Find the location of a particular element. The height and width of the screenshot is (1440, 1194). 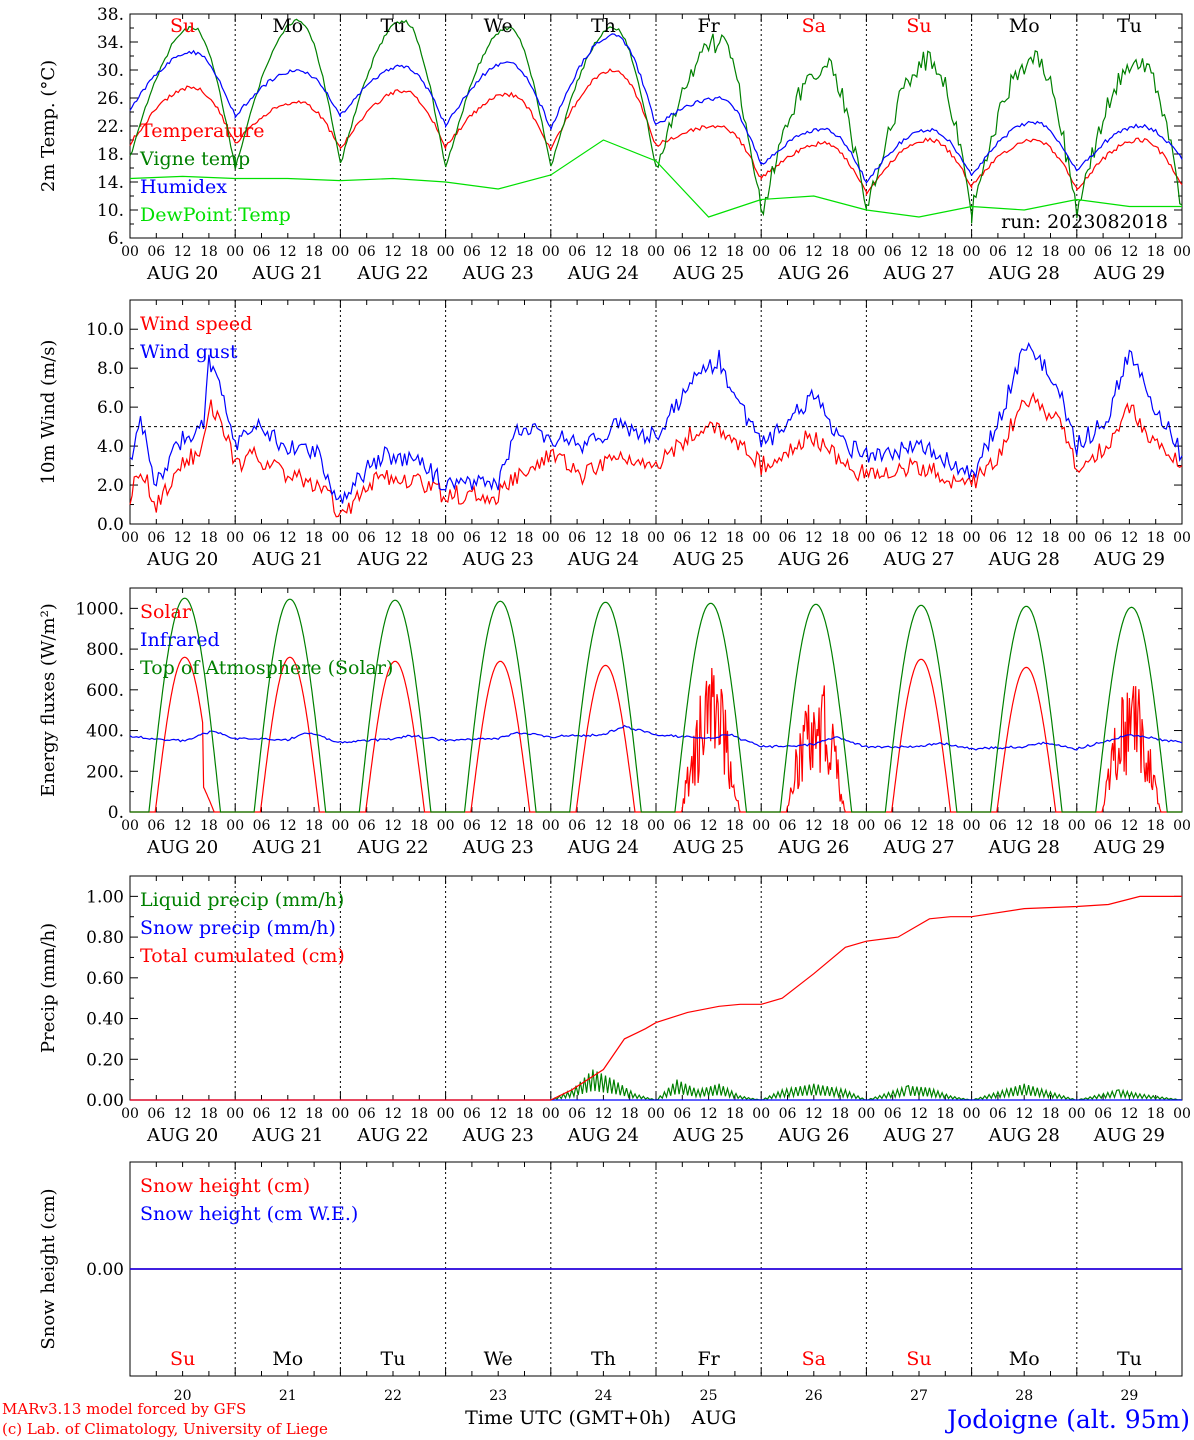

day-of-week-bottom: Mo is located at coordinates (1024, 1359).